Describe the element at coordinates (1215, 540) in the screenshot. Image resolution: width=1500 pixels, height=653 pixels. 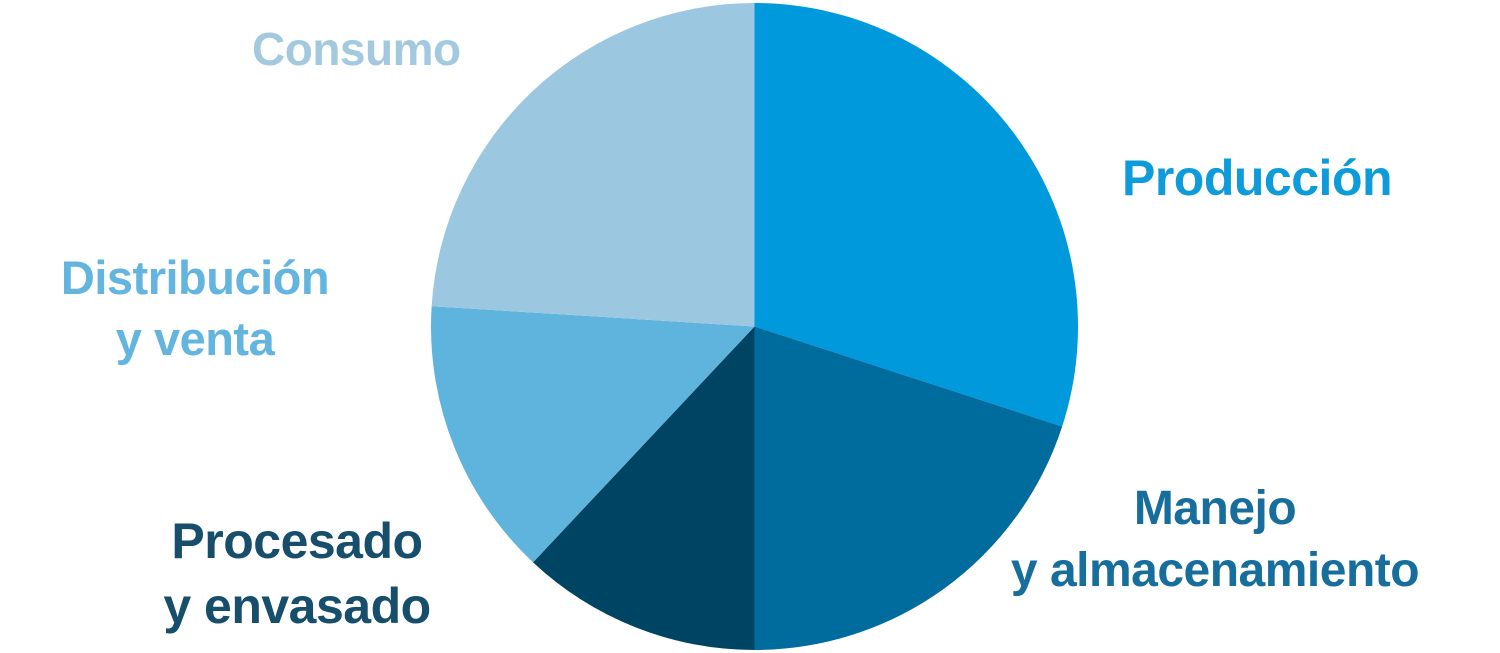
I see `slice-label-manejo-y-almacenamiento: Manejo y almacenamiento` at that location.